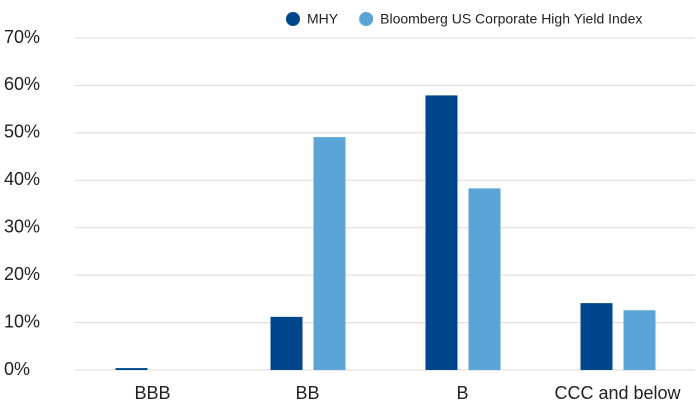 The image size is (699, 408). What do you see at coordinates (22, 84) in the screenshot?
I see `y-tick-label: 60%` at bounding box center [22, 84].